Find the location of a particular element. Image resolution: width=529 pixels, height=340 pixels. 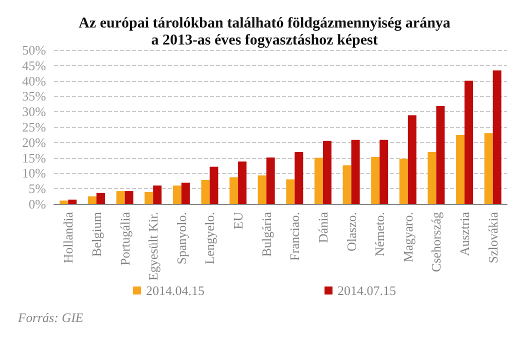

x-tick-label: Belgium is located at coordinates (96, 234).